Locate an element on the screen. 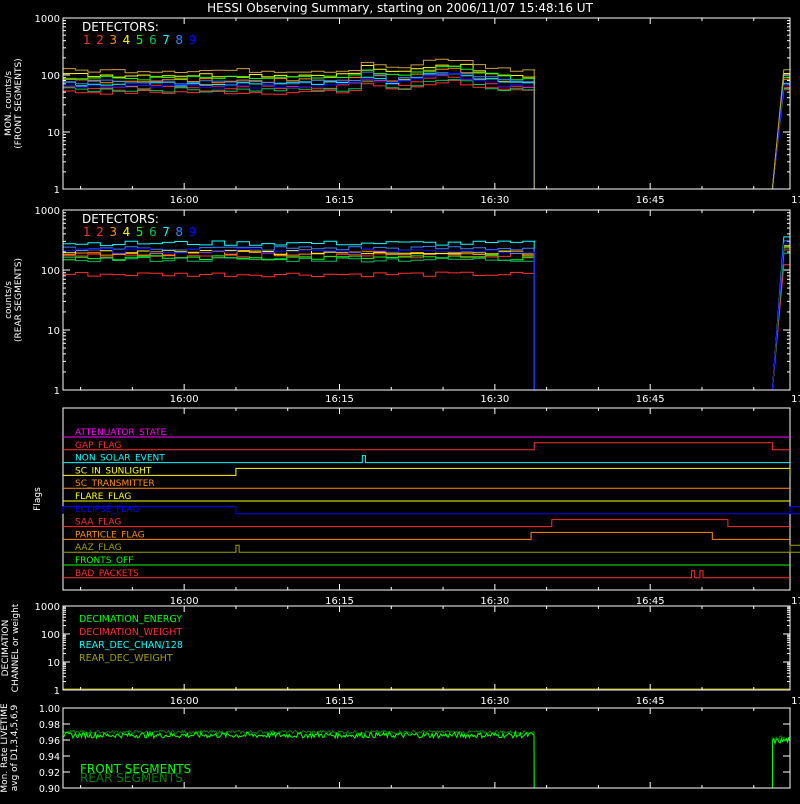 The image size is (800, 804). decimation-legend-entry: DECIMATION_WEIGHT is located at coordinates (130, 632).